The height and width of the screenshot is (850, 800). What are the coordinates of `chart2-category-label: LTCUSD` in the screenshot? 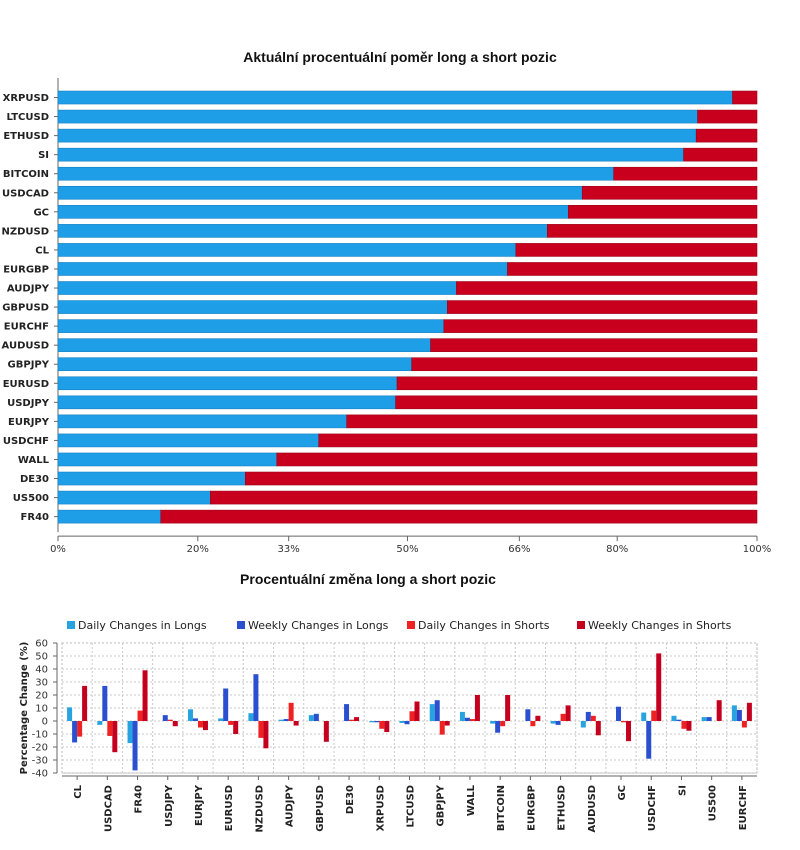 It's located at (411, 806).